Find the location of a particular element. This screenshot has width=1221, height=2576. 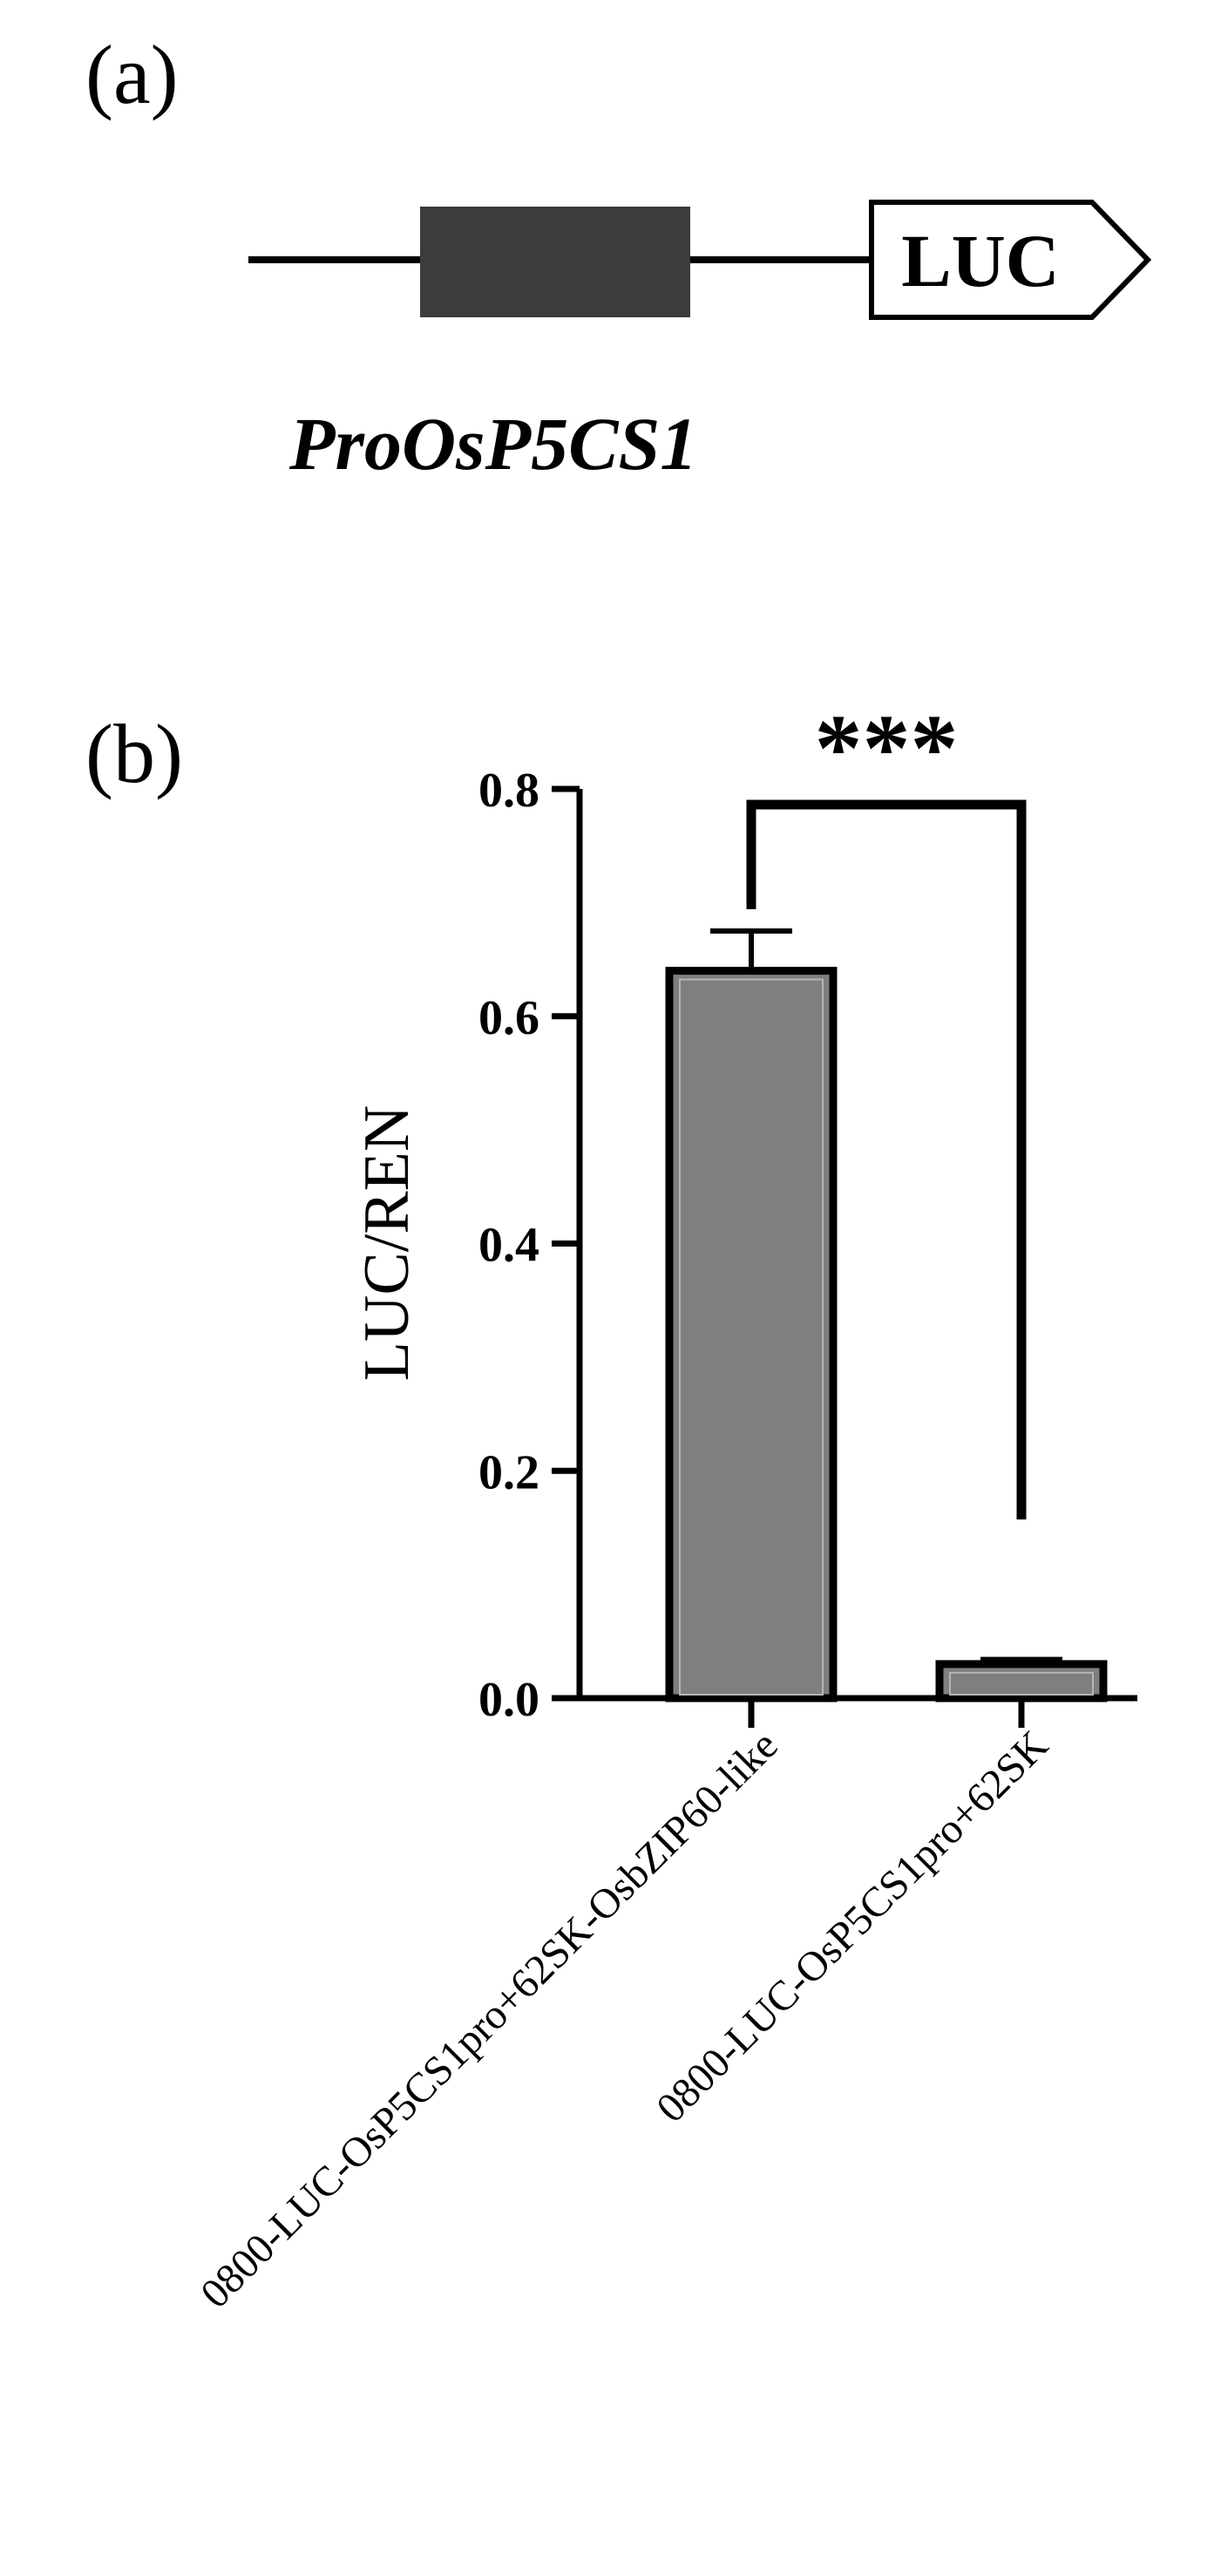

significance-bracket is located at coordinates (887, 1159).